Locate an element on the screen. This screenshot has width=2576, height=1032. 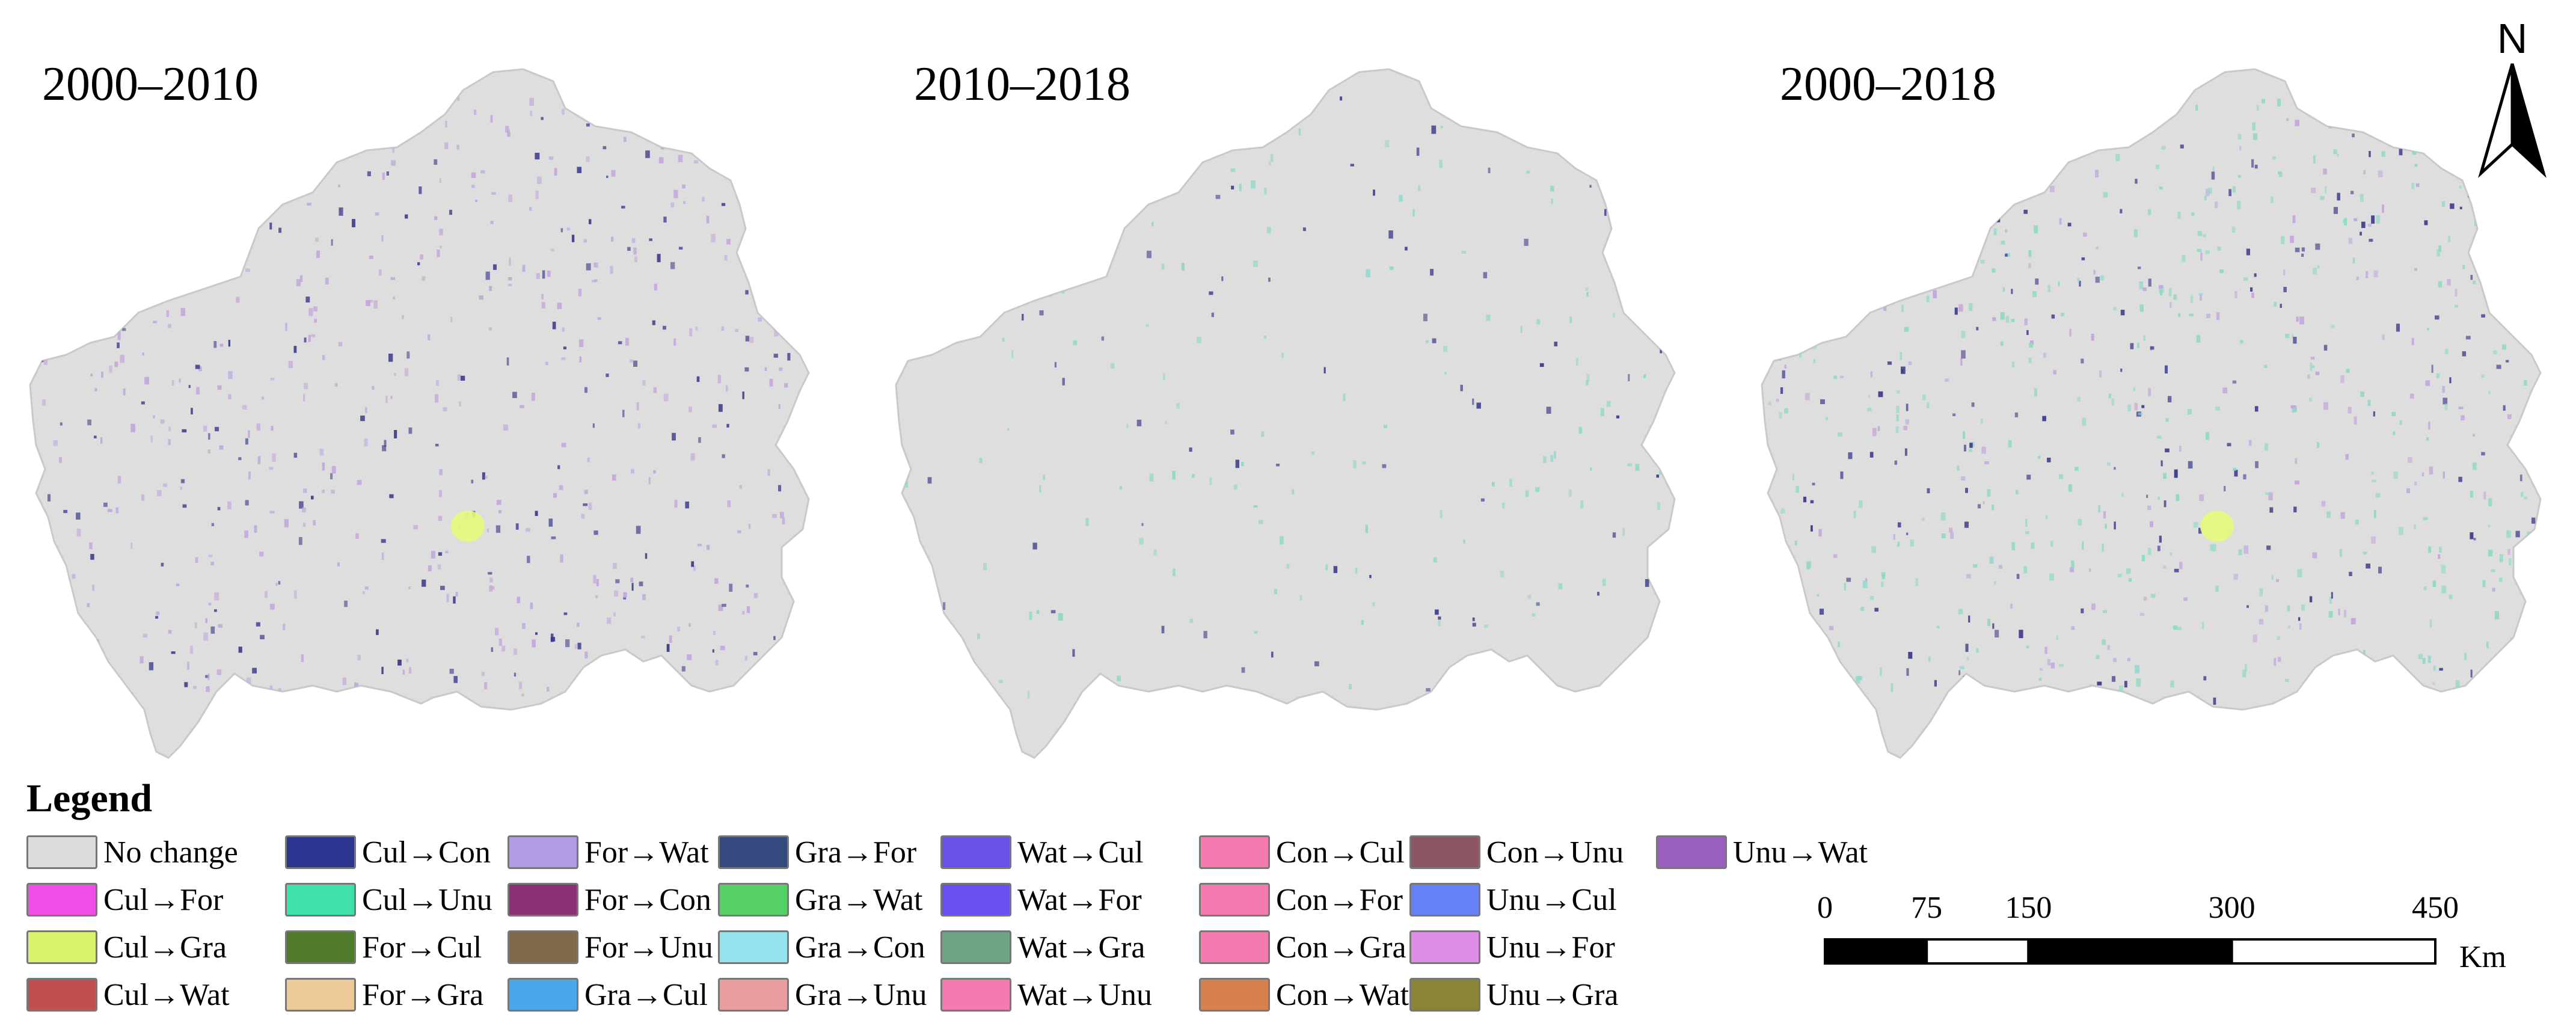
legend-label: Gra→Unu is located at coordinates (861, 994).